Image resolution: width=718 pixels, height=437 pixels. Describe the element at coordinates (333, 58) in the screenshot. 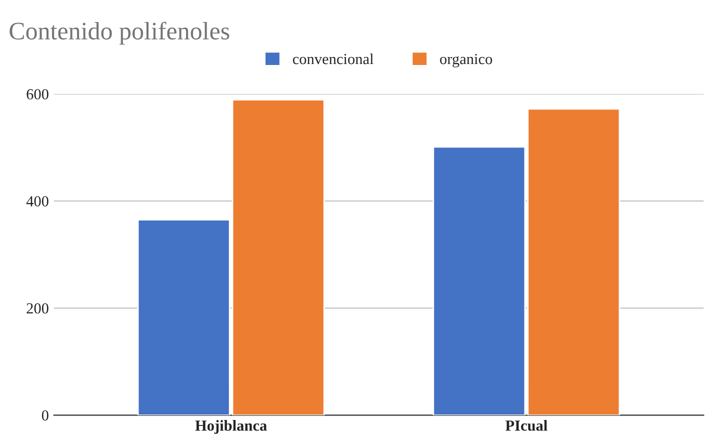

I see `legend-label: convencional` at that location.